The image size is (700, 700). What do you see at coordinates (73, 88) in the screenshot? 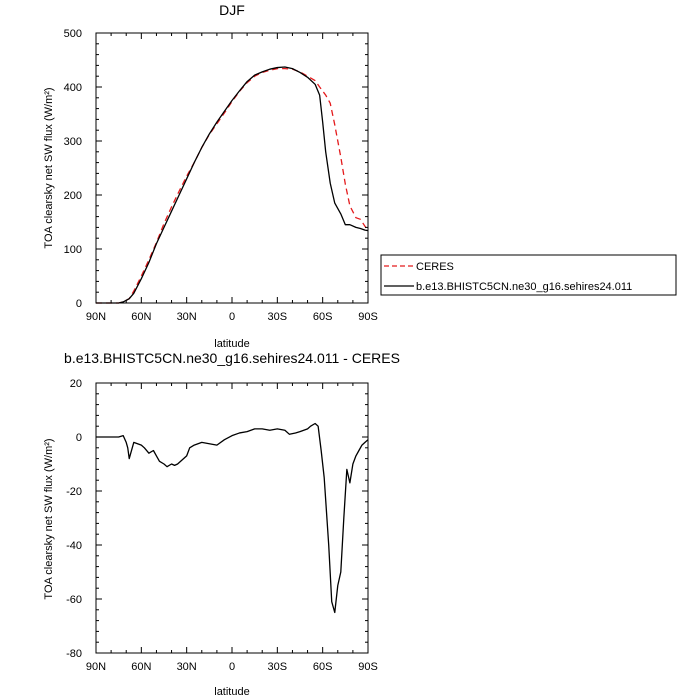
I see `y-tick-label: 400` at bounding box center [73, 88].